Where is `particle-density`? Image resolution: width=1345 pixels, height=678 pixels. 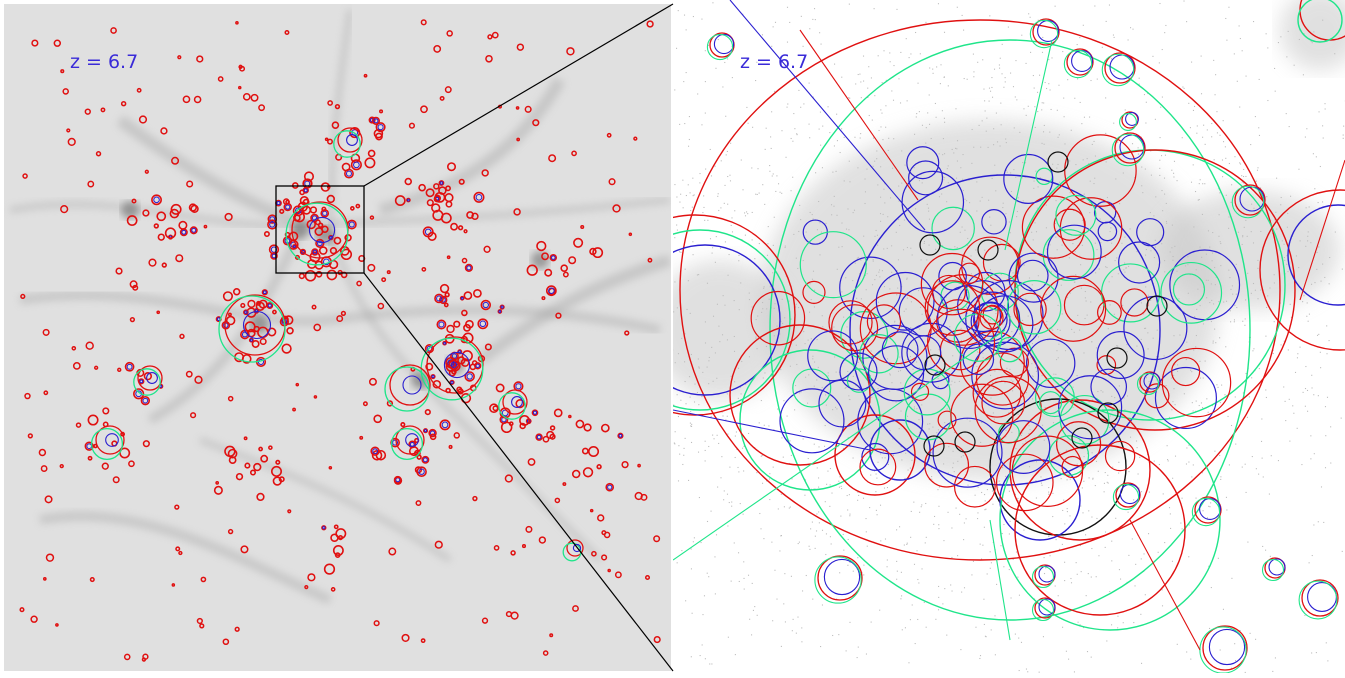 particle-density is located at coordinates (1250, 250).